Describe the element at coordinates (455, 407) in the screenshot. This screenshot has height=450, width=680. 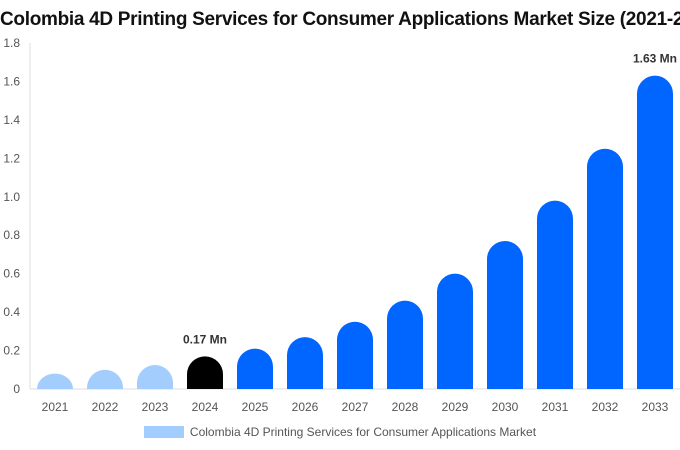
I see `x-tick-label: 2029` at that location.